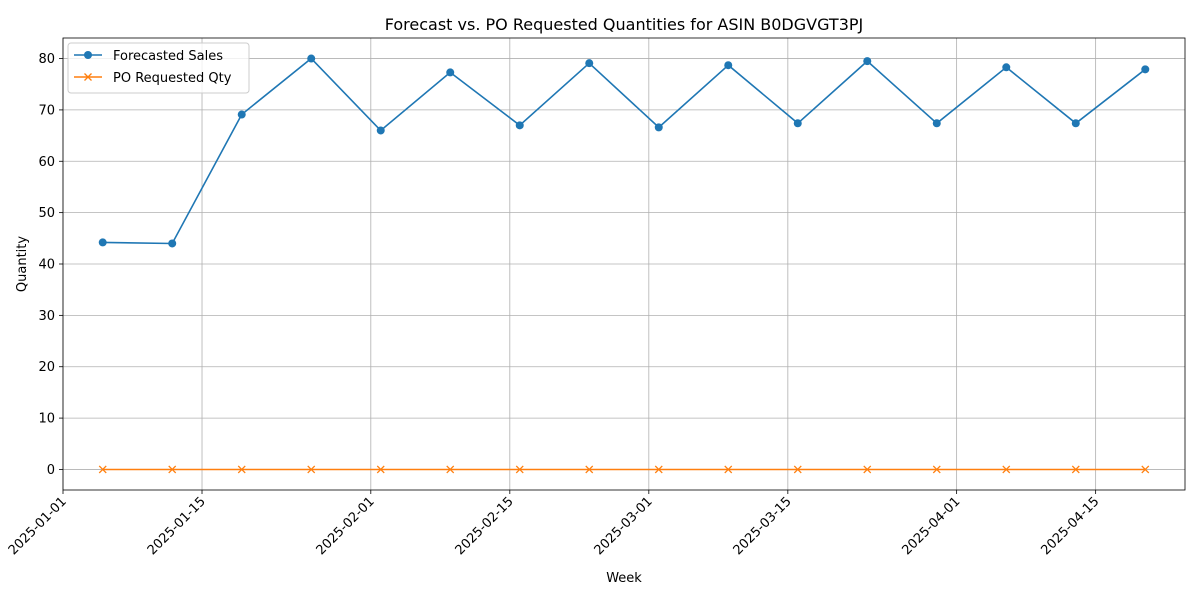 The width and height of the screenshot is (1200, 604). I want to click on y-tick-label: 0, so click(51, 470).